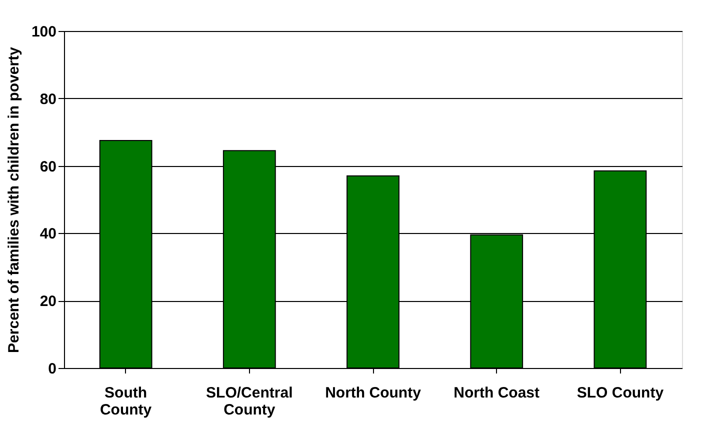 The image size is (703, 429). Describe the element at coordinates (43, 32) in the screenshot. I see `y-tick-label: 100` at that location.